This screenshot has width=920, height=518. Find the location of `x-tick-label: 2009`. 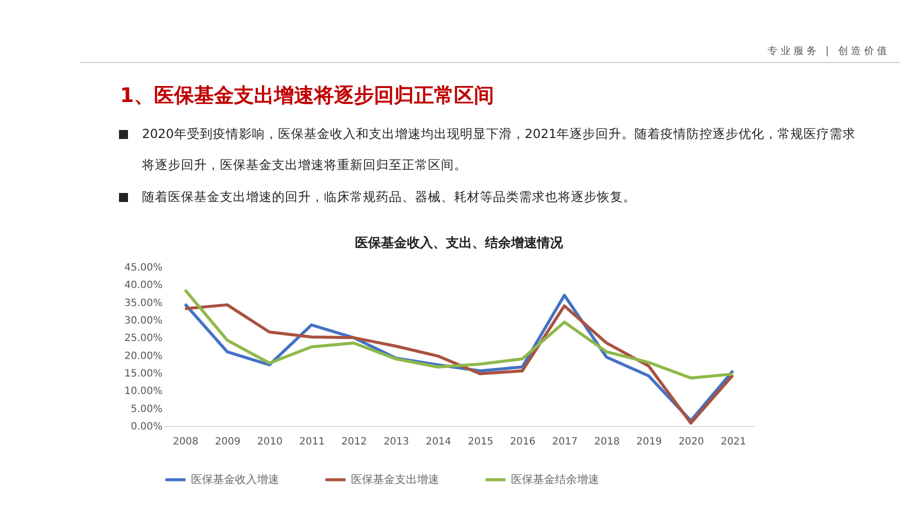

x-tick-label: 2009 is located at coordinates (227, 442).